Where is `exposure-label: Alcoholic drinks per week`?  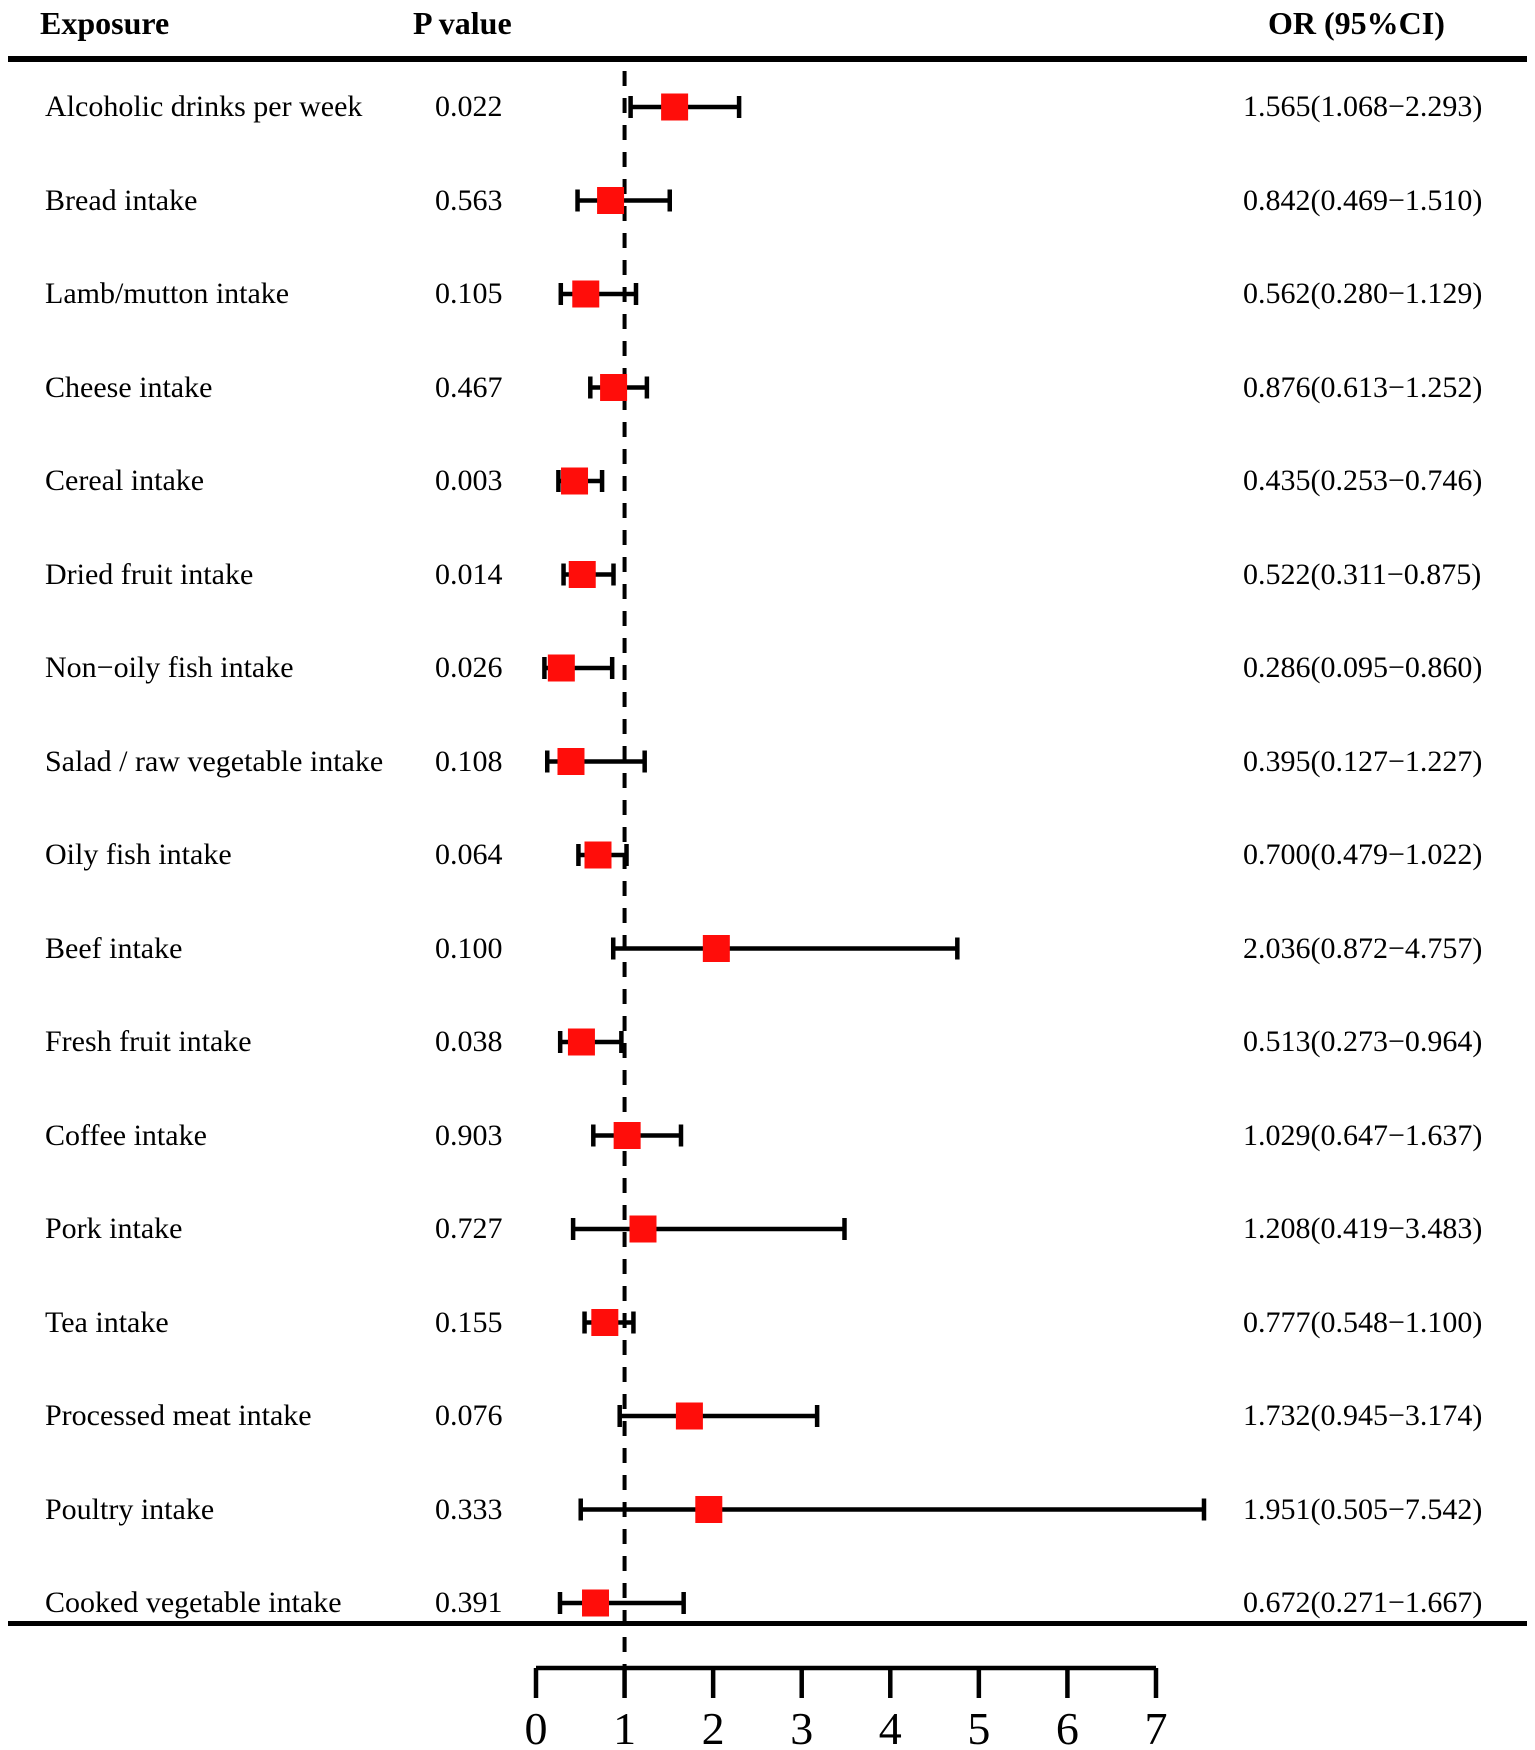
exposure-label: Alcoholic drinks per week is located at coordinates (204, 106).